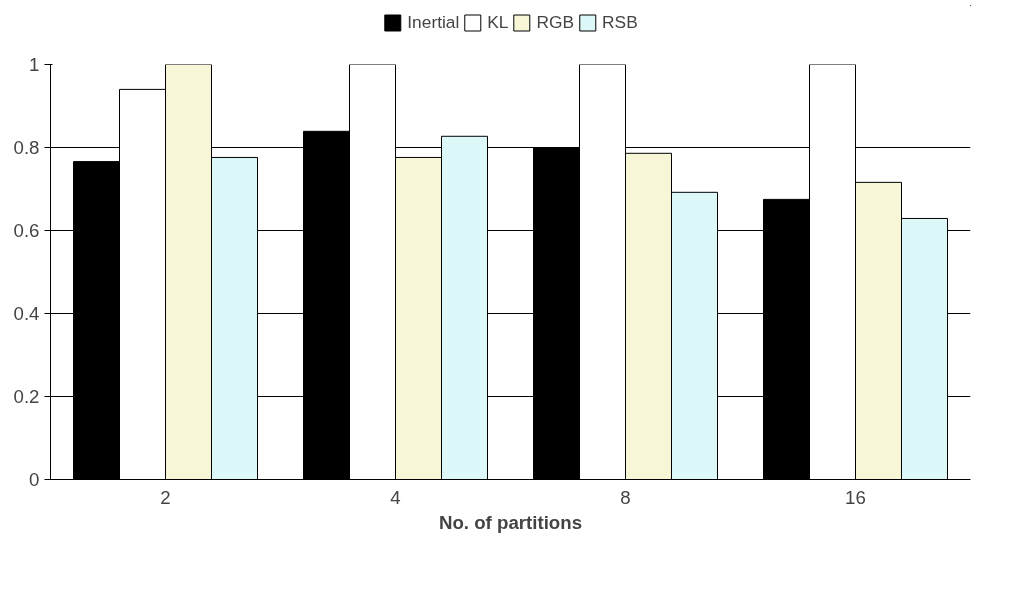 Image resolution: width=1034 pixels, height=592 pixels. What do you see at coordinates (510, 522) in the screenshot?
I see `x-axis-title: No. of partitions` at bounding box center [510, 522].